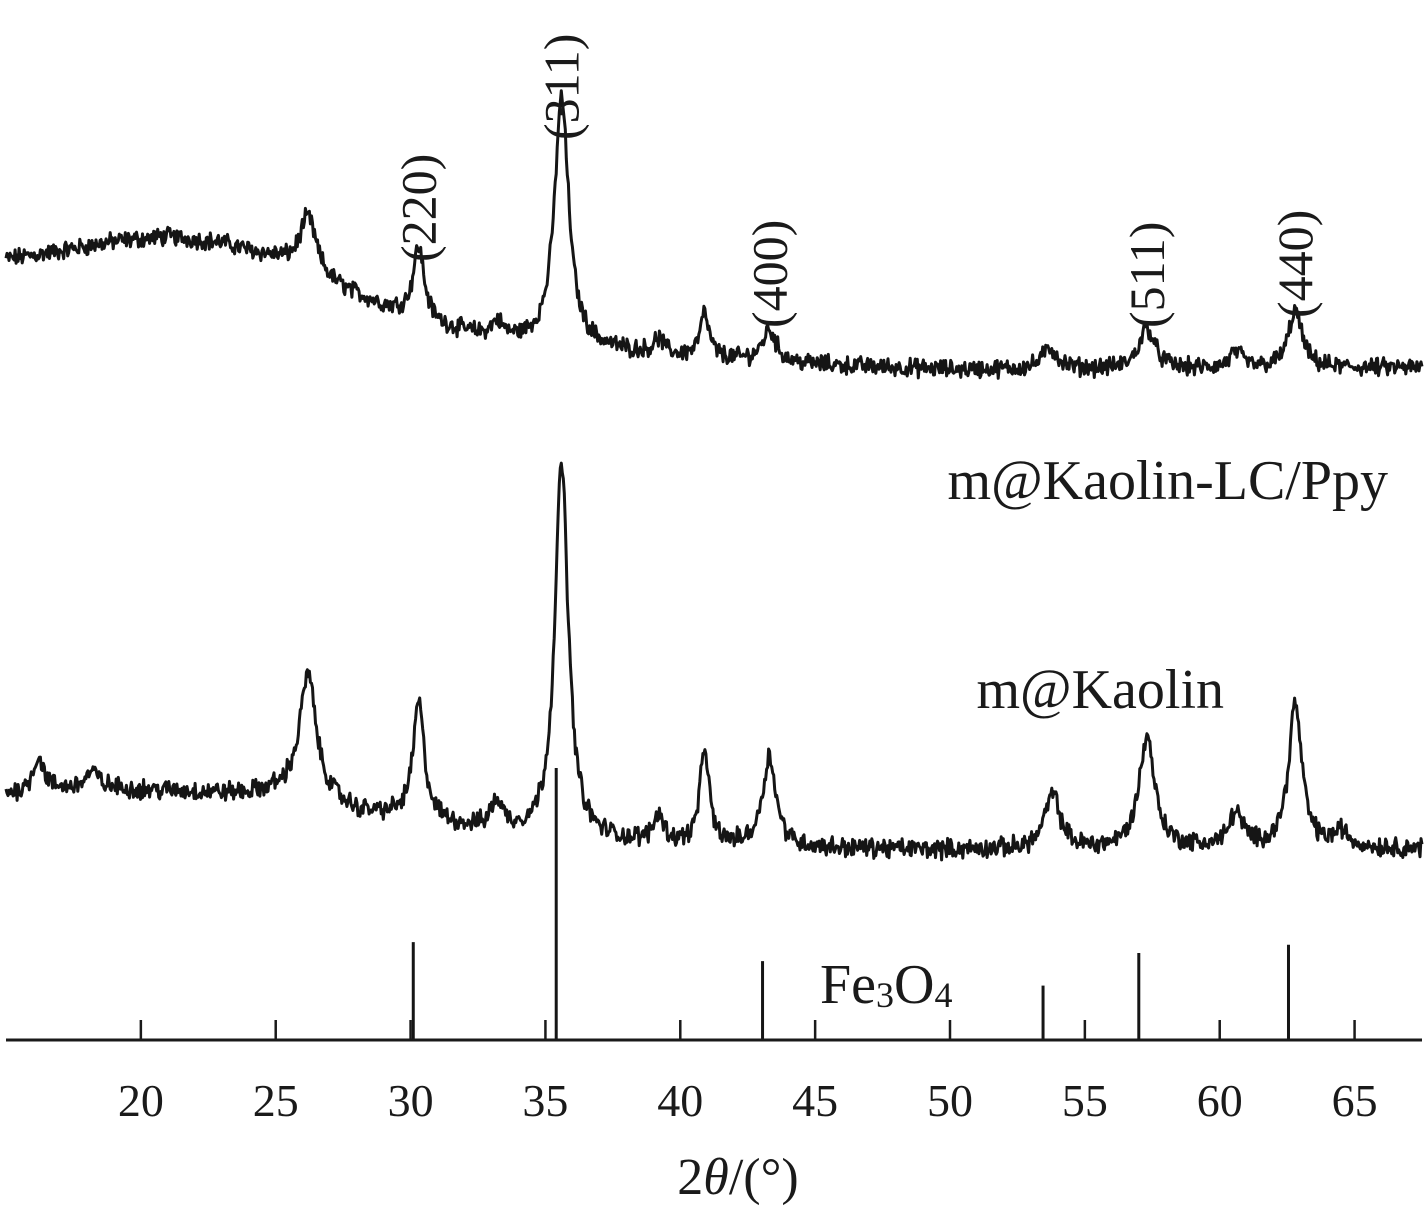 This screenshot has width=1424, height=1213. I want to click on x-axis-label-prefix: 2, so click(690, 1177).